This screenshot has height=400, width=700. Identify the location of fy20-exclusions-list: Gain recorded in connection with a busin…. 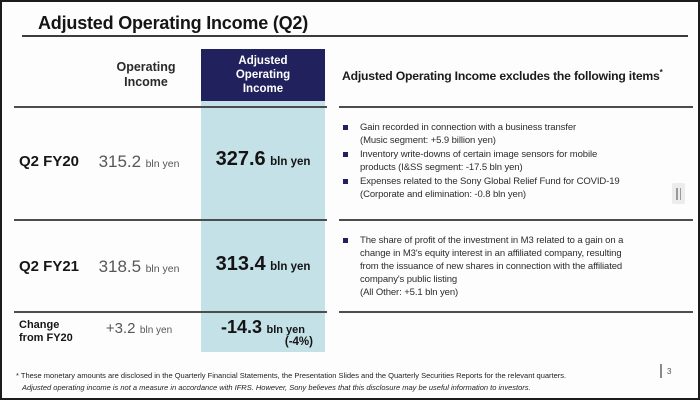
(519, 161).